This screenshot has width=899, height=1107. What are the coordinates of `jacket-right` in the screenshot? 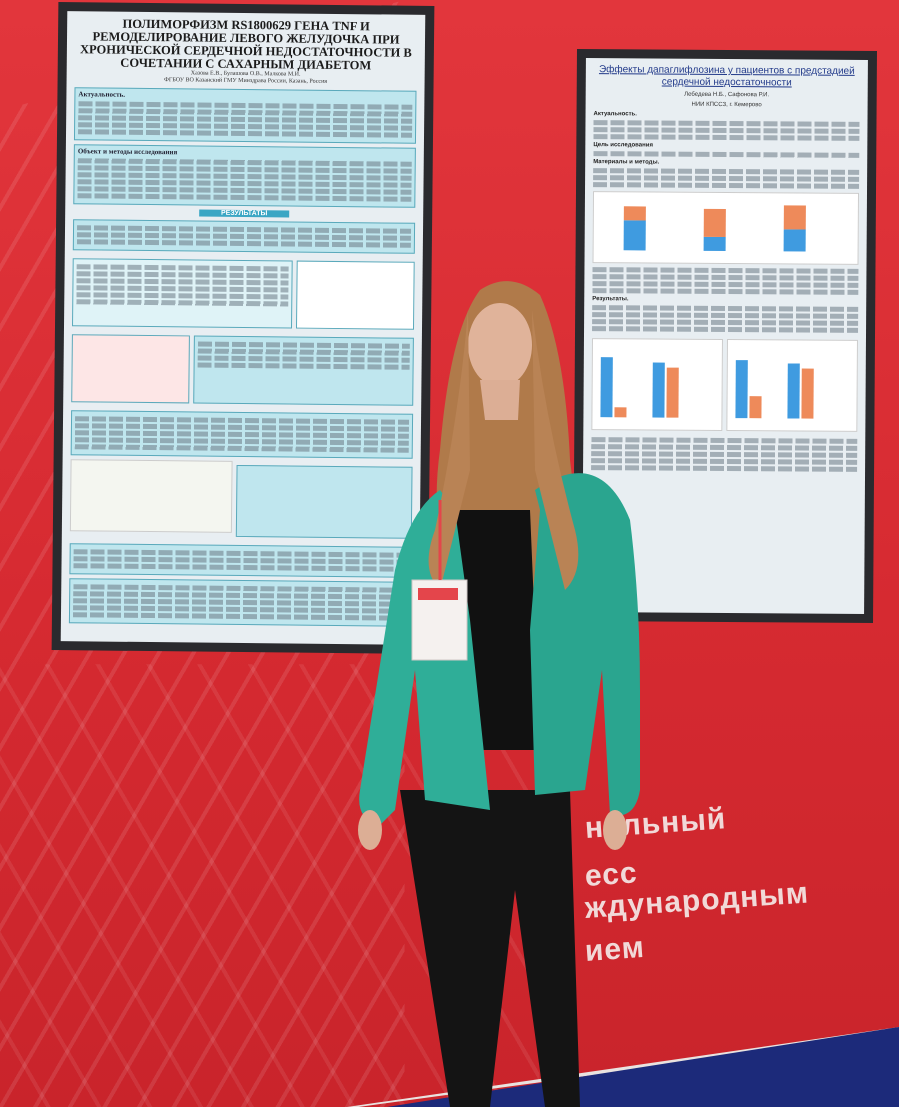 It's located at (585, 644).